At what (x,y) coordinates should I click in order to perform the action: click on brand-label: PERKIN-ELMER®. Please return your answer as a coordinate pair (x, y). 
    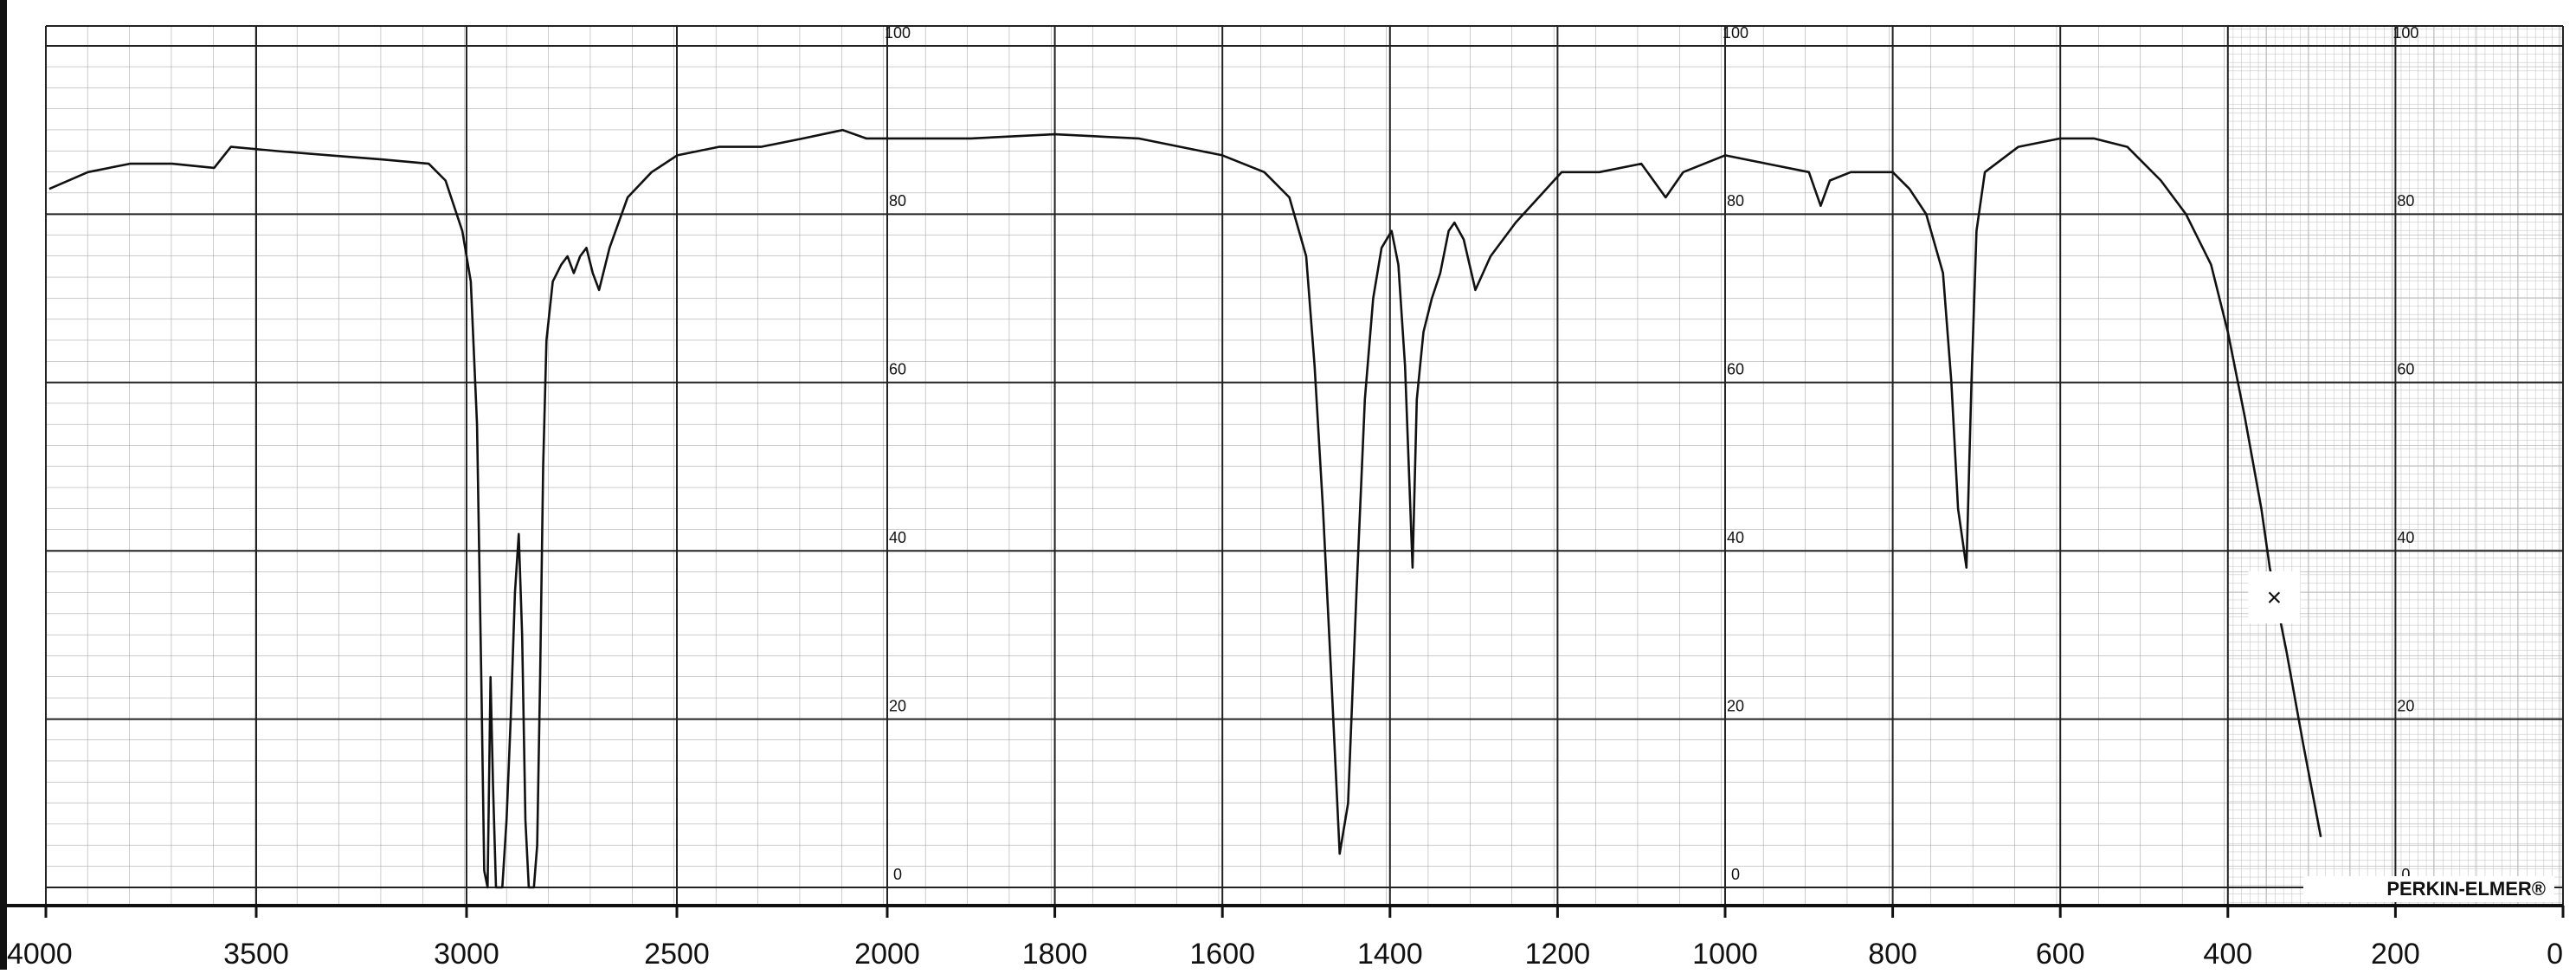
    Looking at the image, I should click on (2466, 889).